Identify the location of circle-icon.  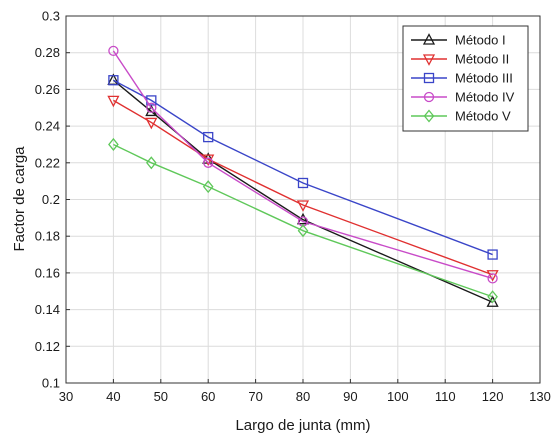
(429, 97).